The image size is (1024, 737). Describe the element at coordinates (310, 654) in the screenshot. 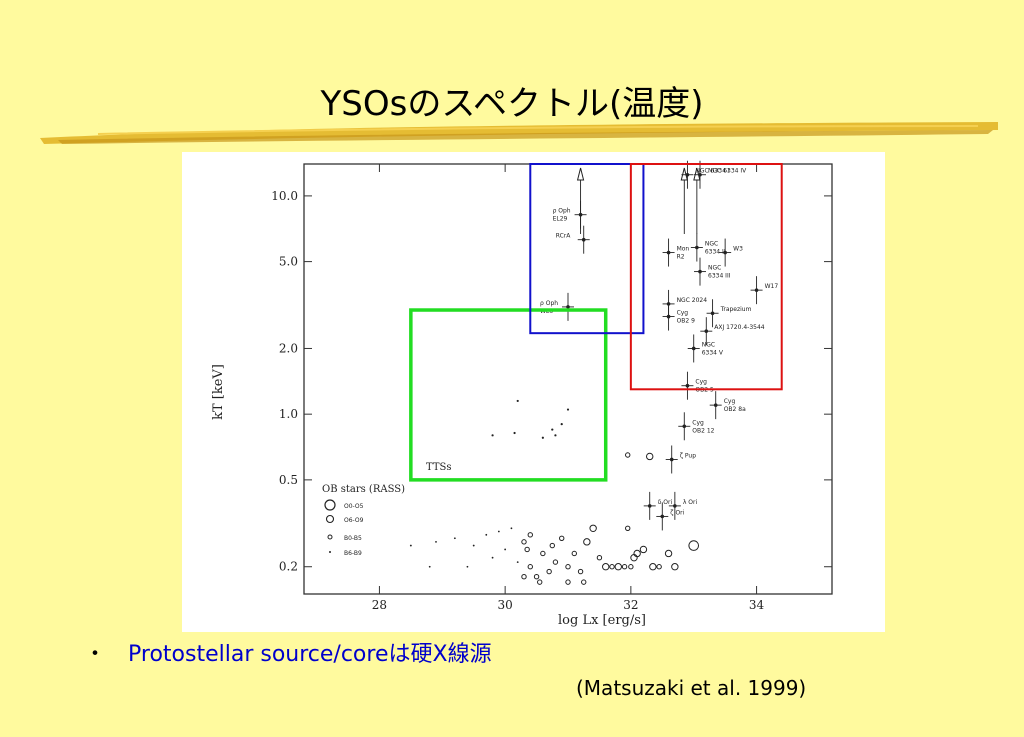

I see `bullet-text: Protostellar source/coreは硬X線源` at that location.